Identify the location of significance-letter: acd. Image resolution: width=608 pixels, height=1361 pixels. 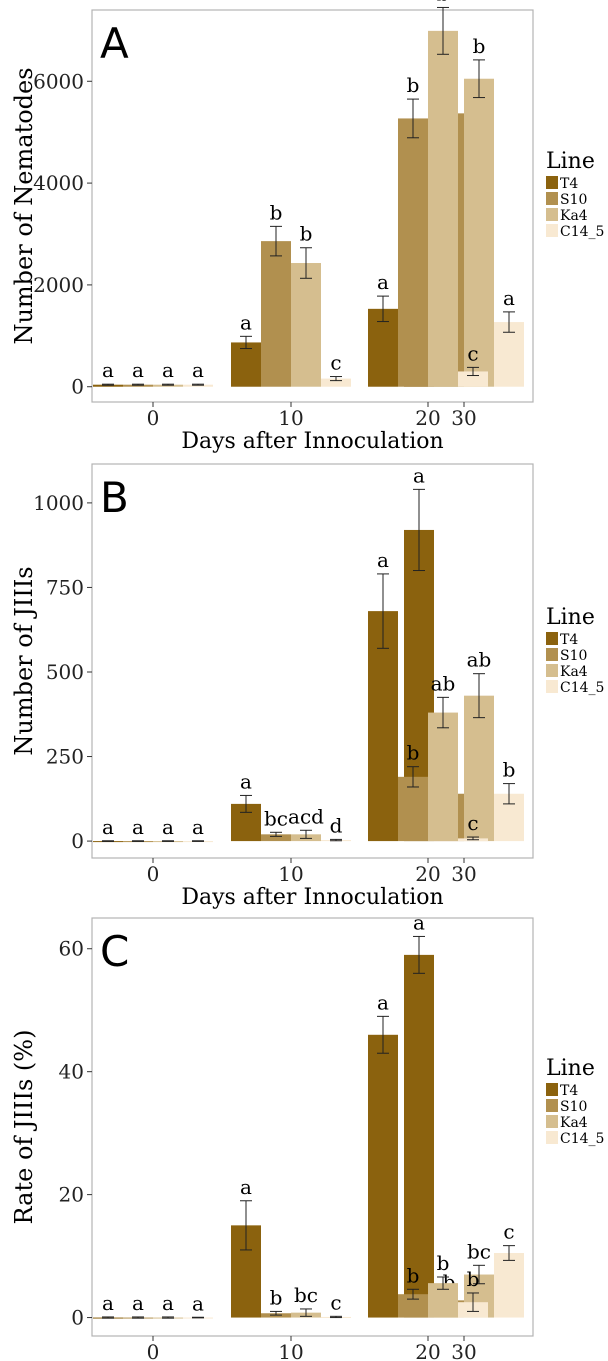
(306, 816).